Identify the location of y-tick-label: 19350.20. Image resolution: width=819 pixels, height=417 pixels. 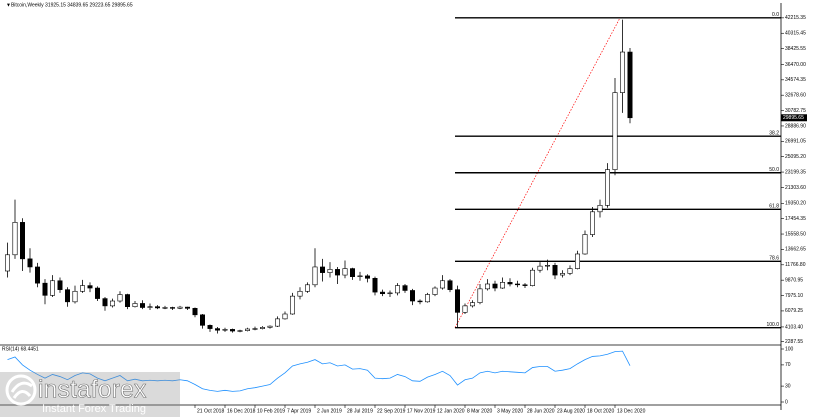
(795, 204).